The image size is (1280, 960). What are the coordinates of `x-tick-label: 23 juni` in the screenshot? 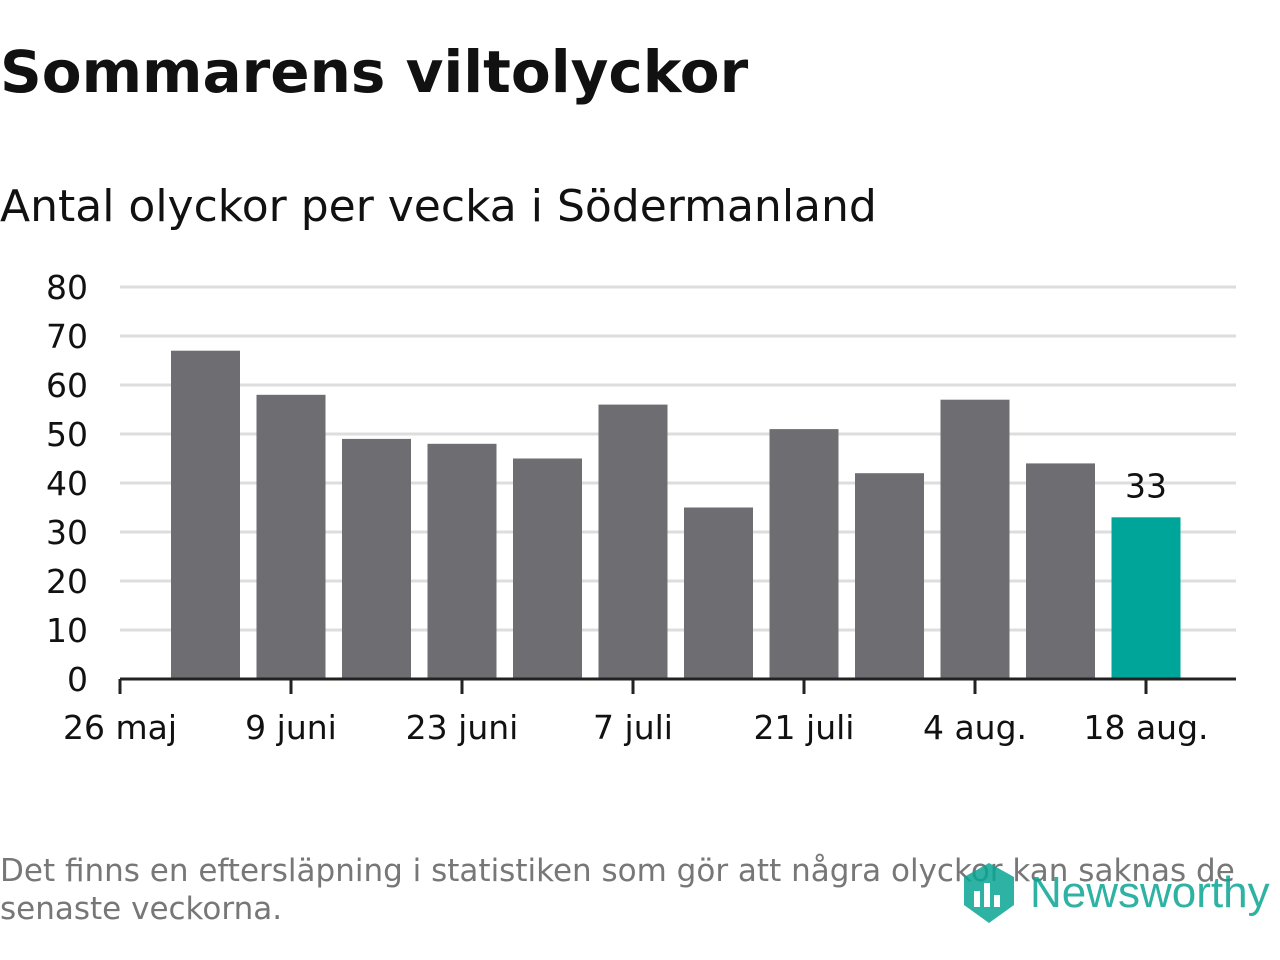 It's located at (462, 727).